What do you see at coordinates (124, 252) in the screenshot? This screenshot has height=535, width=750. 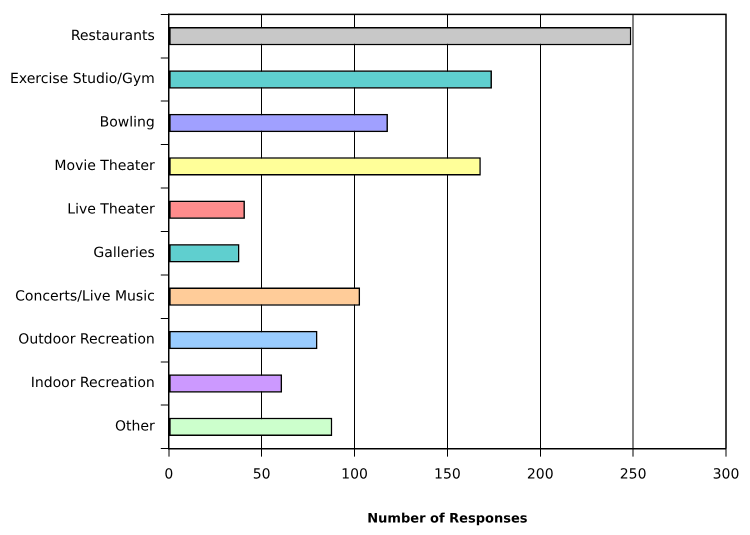 I see `y-tick-label: Galleries` at bounding box center [124, 252].